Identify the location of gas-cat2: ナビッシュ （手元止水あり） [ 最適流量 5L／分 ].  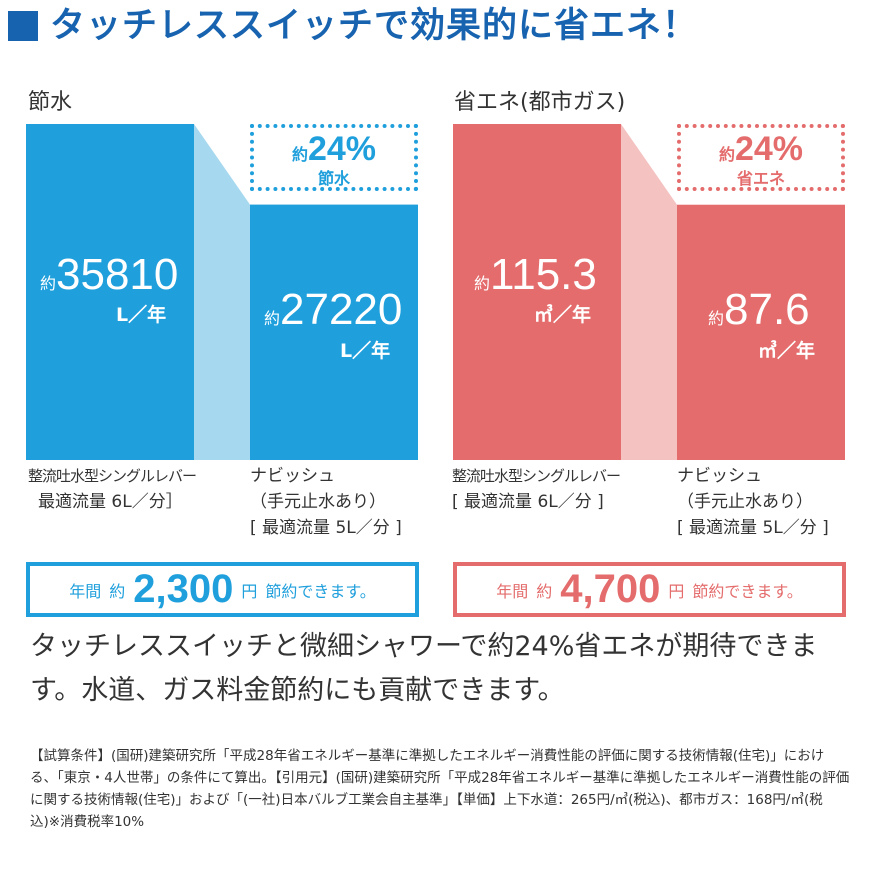
(753, 502).